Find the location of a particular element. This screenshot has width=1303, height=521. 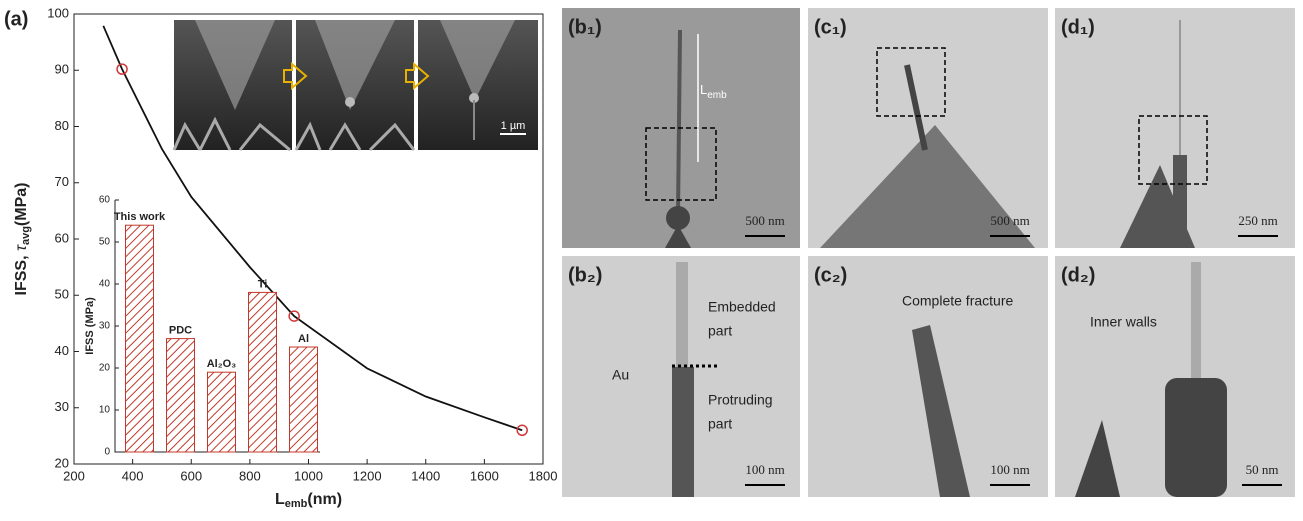

x-tick-label: 400 is located at coordinates (133, 475).